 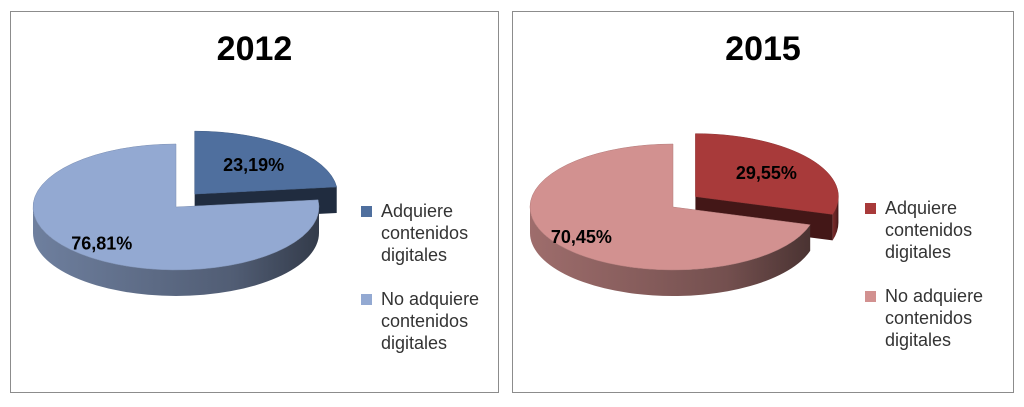 What do you see at coordinates (254, 49) in the screenshot?
I see `chart-title: 2012` at bounding box center [254, 49].